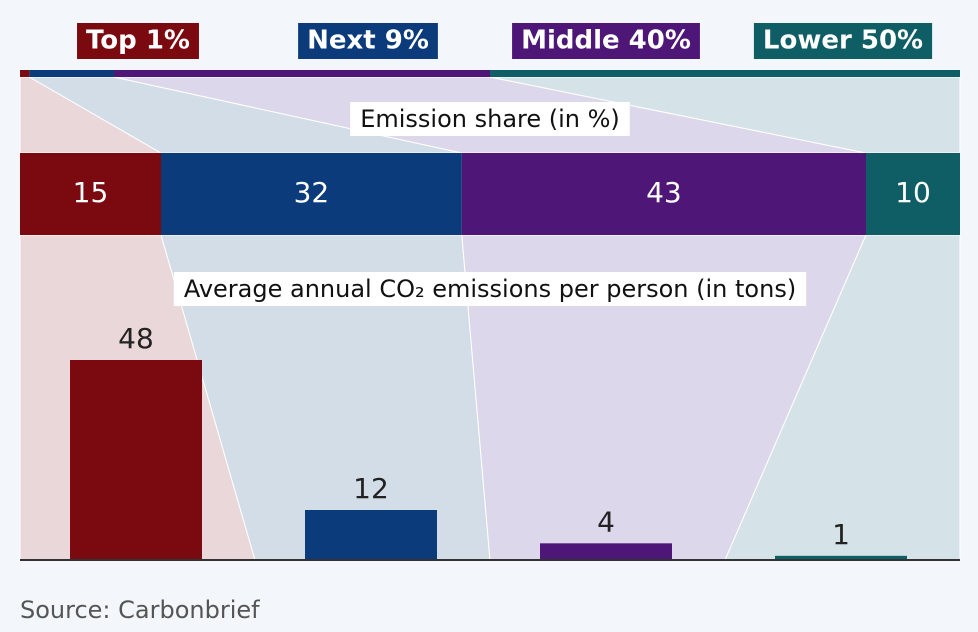  I want to click on value-label: 12, so click(371, 488).